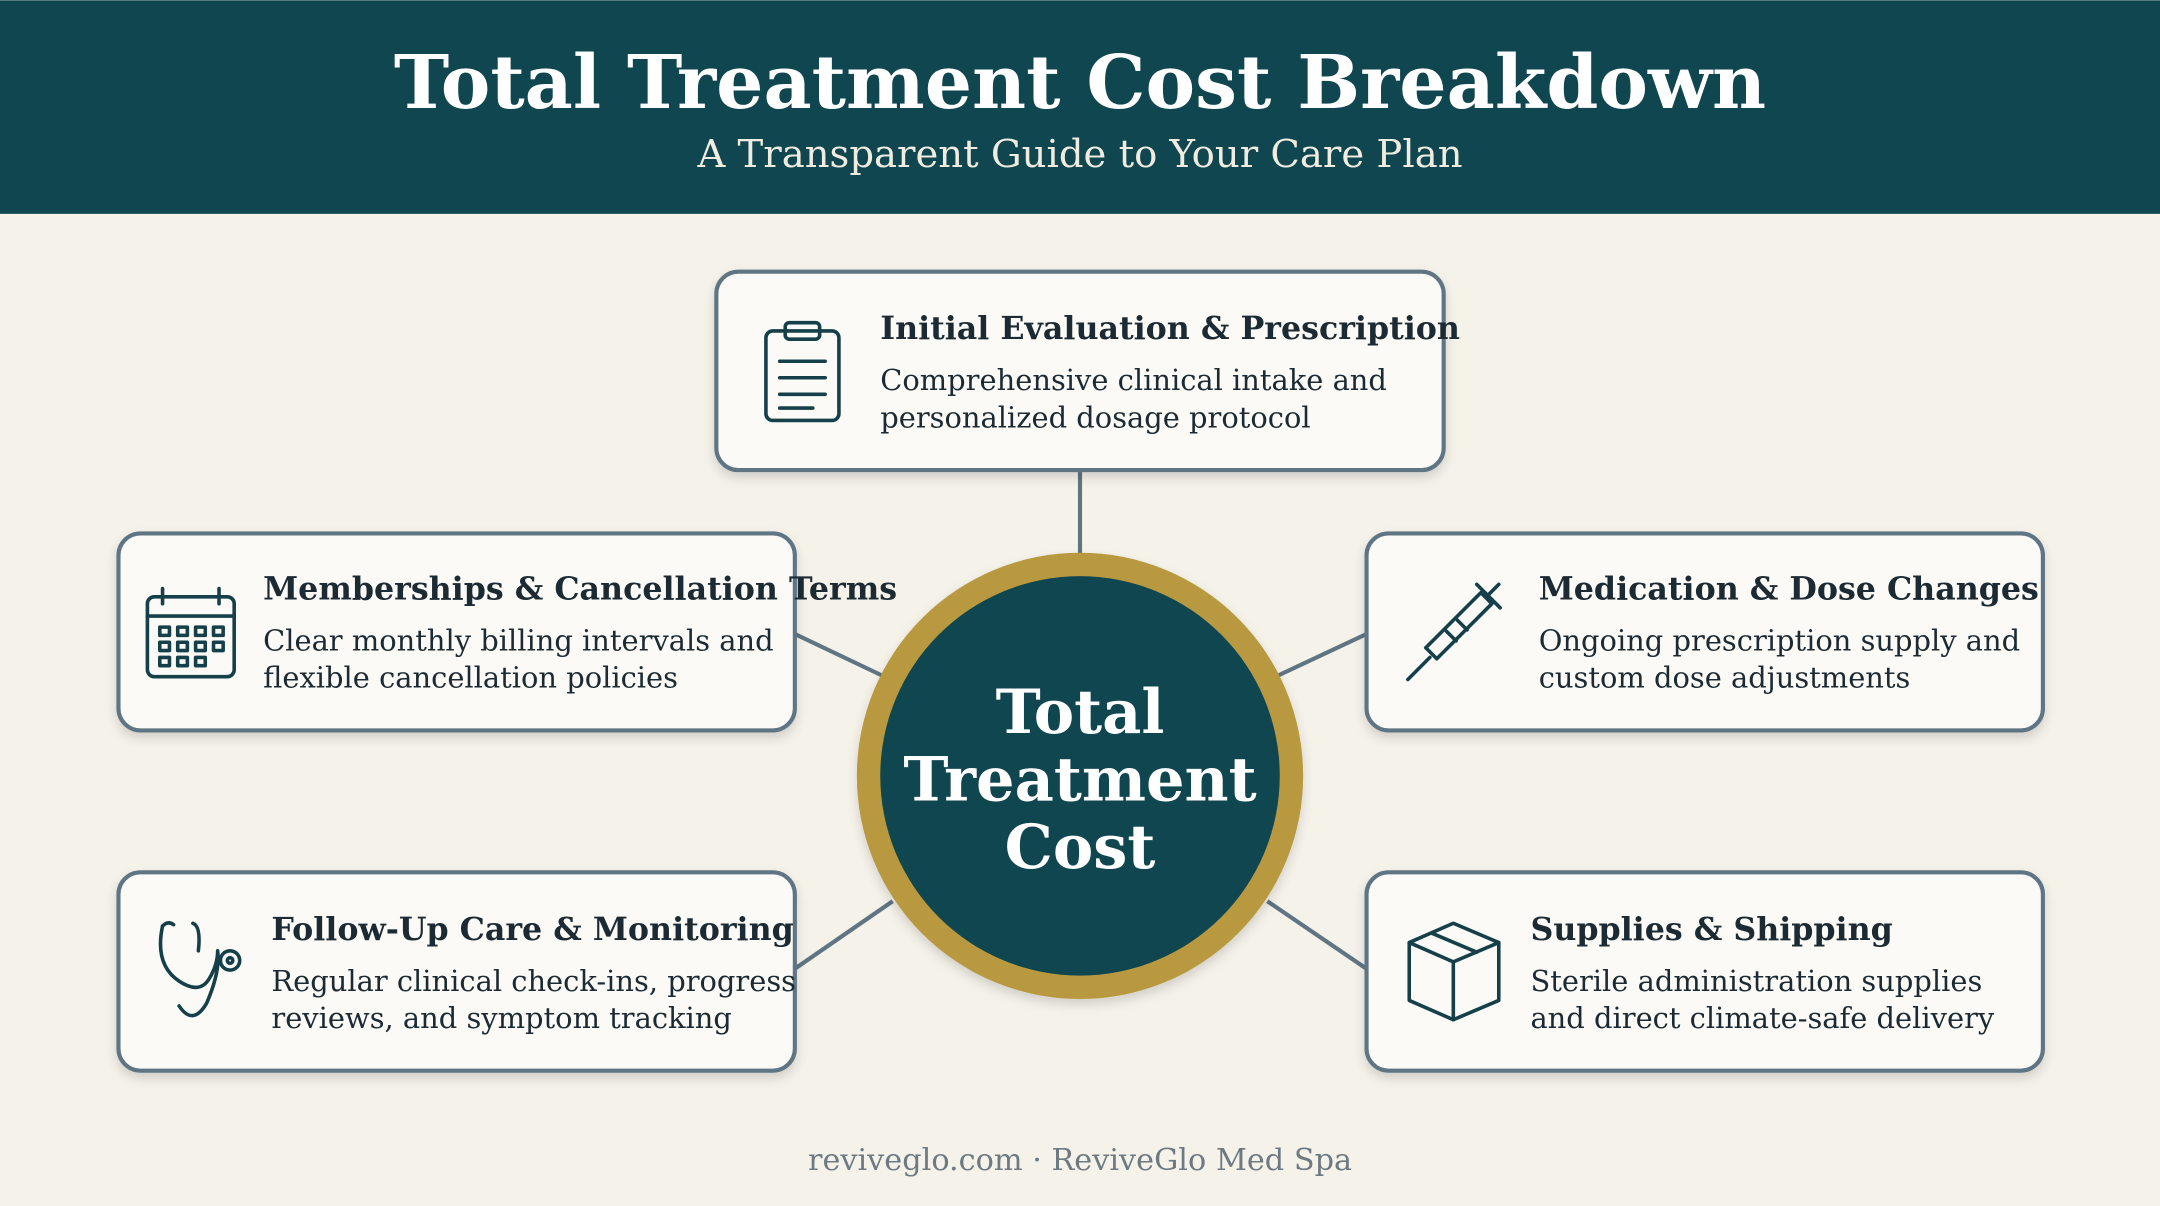 The image size is (2160, 1206). What do you see at coordinates (532, 929) in the screenshot?
I see `node-title: Follow-Up Care & Monitoring` at bounding box center [532, 929].